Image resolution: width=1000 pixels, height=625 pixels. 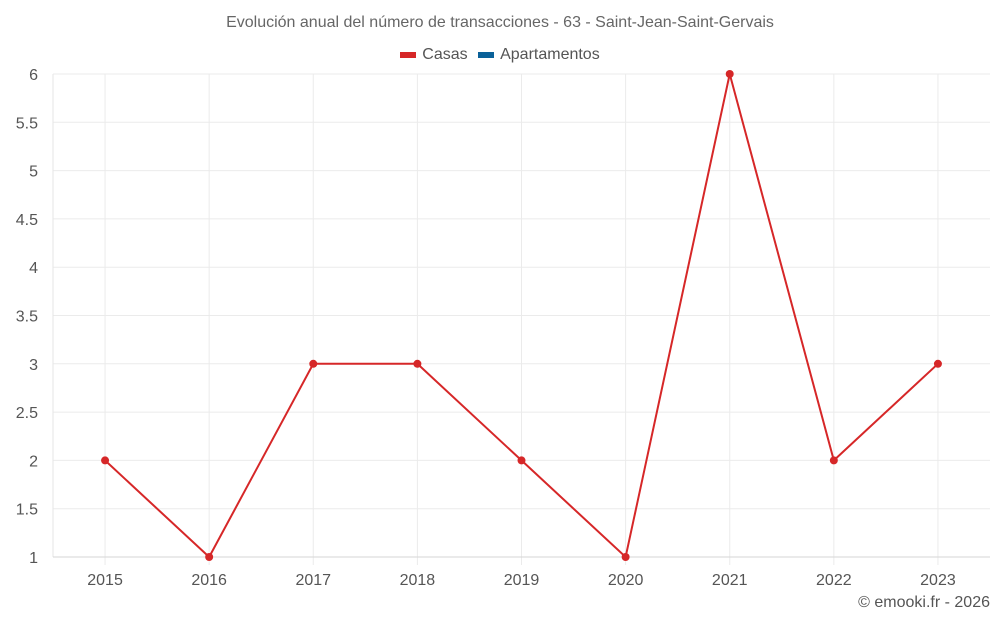 What do you see at coordinates (486, 55) in the screenshot?
I see `legend-swatch-apartamentos` at bounding box center [486, 55].